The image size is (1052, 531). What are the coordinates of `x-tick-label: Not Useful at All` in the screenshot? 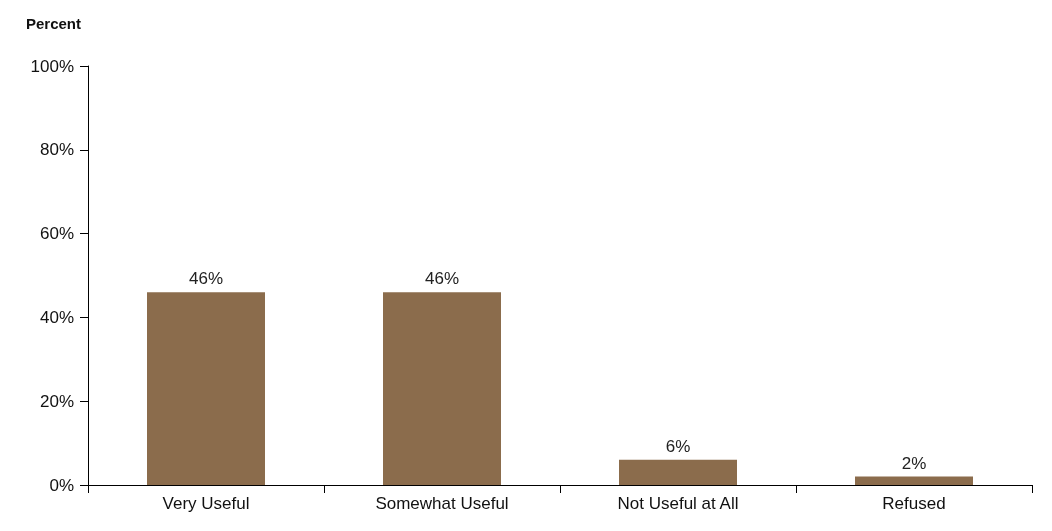 It's located at (678, 503).